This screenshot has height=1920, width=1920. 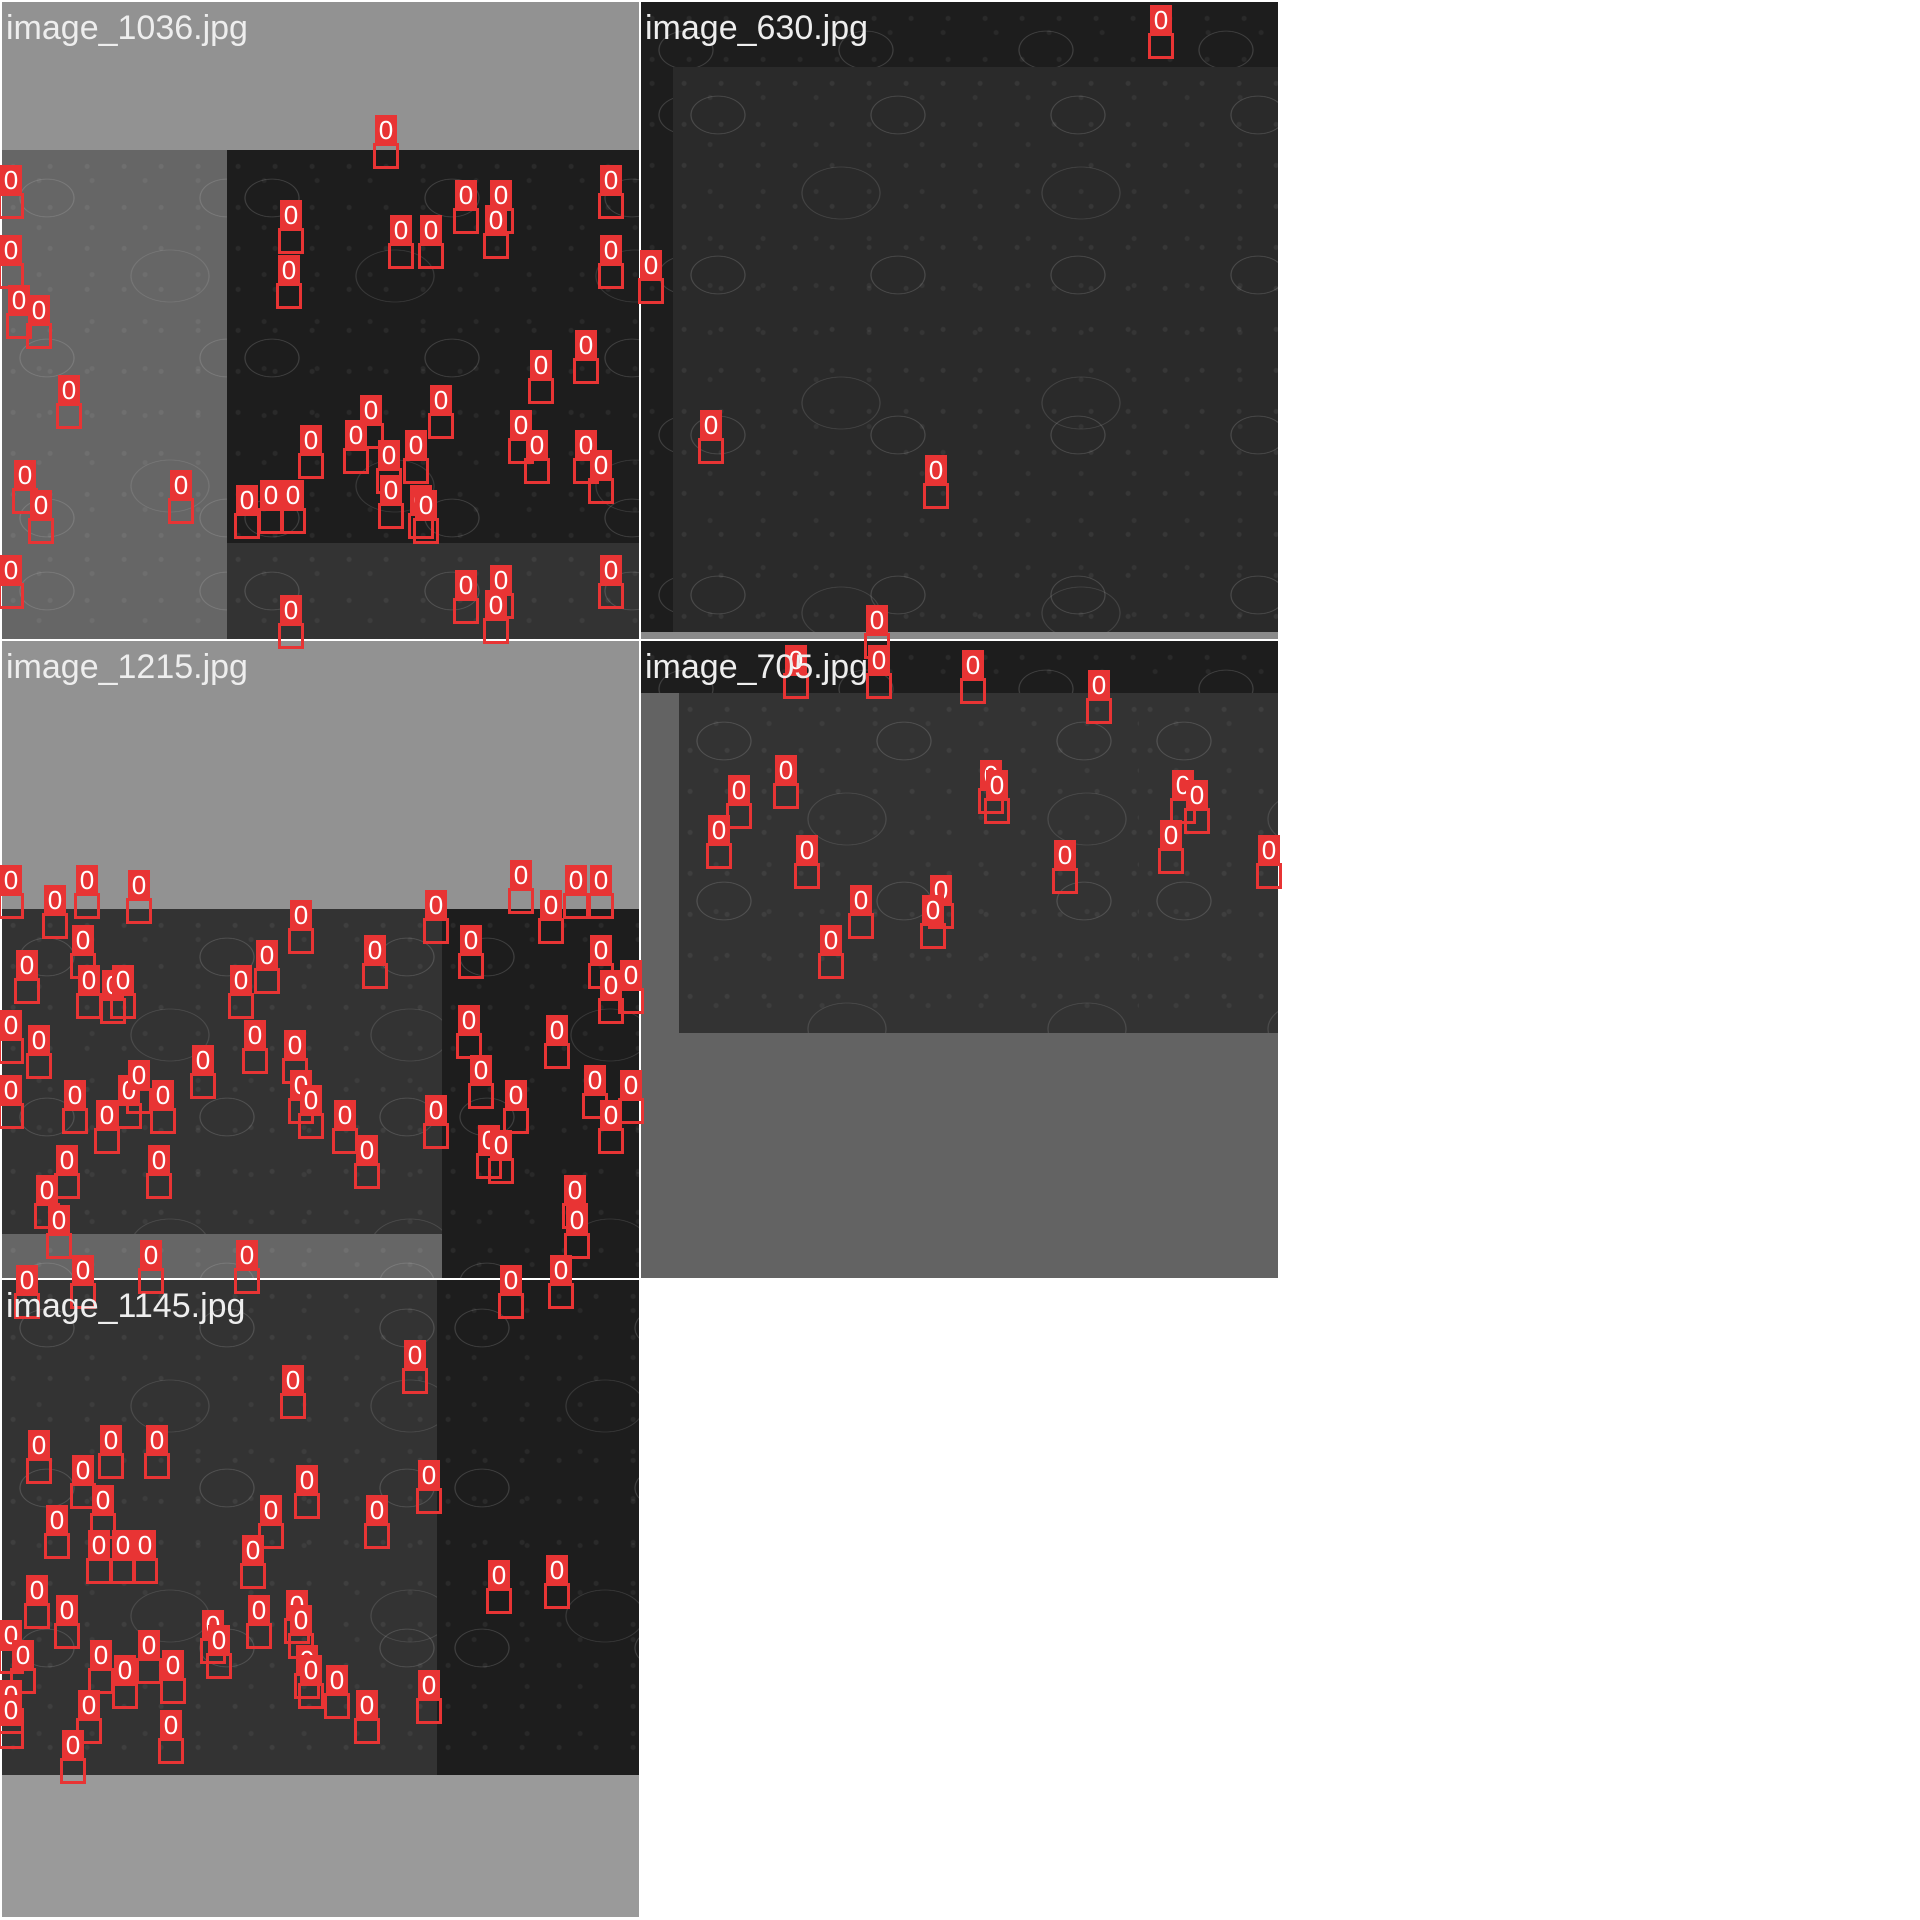 What do you see at coordinates (126, 1306) in the screenshot?
I see `tile-title: image_1145.jpg` at bounding box center [126, 1306].